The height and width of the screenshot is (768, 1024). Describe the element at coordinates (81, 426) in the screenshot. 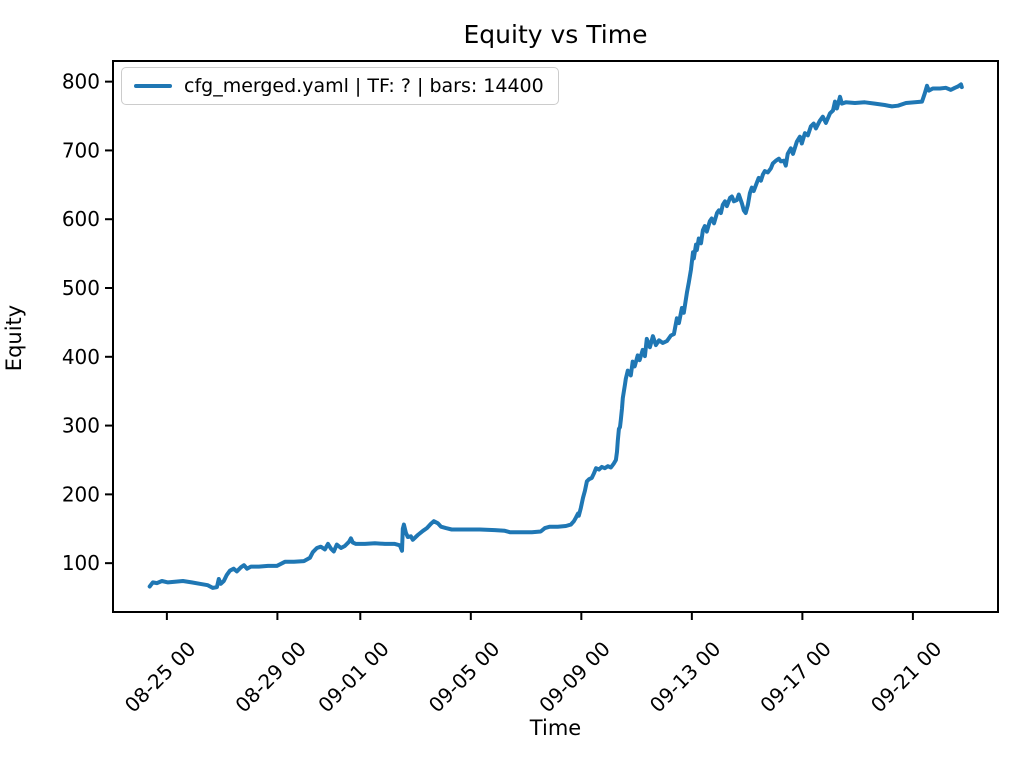

I see `y-tick-label: 300` at that location.